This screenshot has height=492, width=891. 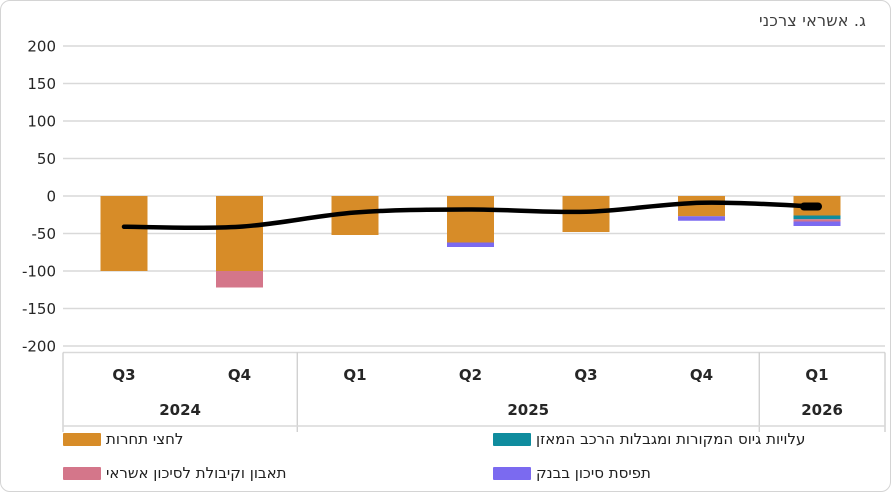 I want to click on year-label: 2024, so click(x=180, y=410).